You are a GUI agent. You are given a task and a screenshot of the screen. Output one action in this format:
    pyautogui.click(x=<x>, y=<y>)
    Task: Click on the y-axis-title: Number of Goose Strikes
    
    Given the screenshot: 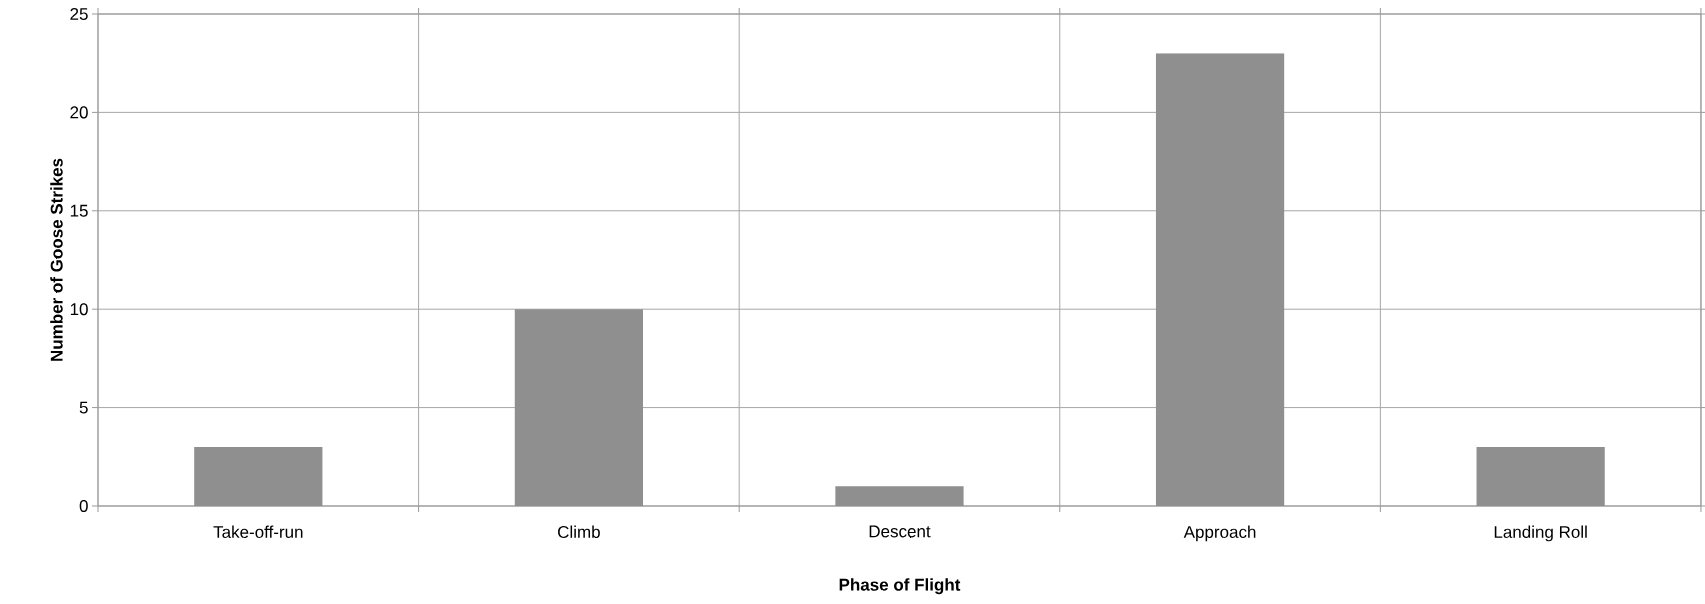 What is the action you would take?
    pyautogui.click(x=56, y=259)
    